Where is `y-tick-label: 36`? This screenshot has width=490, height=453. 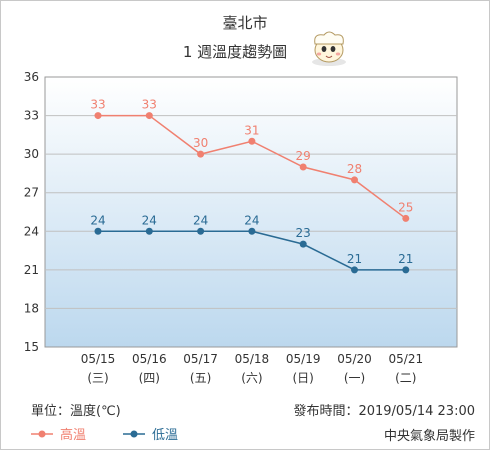
y-tick-label: 36 is located at coordinates (31, 77).